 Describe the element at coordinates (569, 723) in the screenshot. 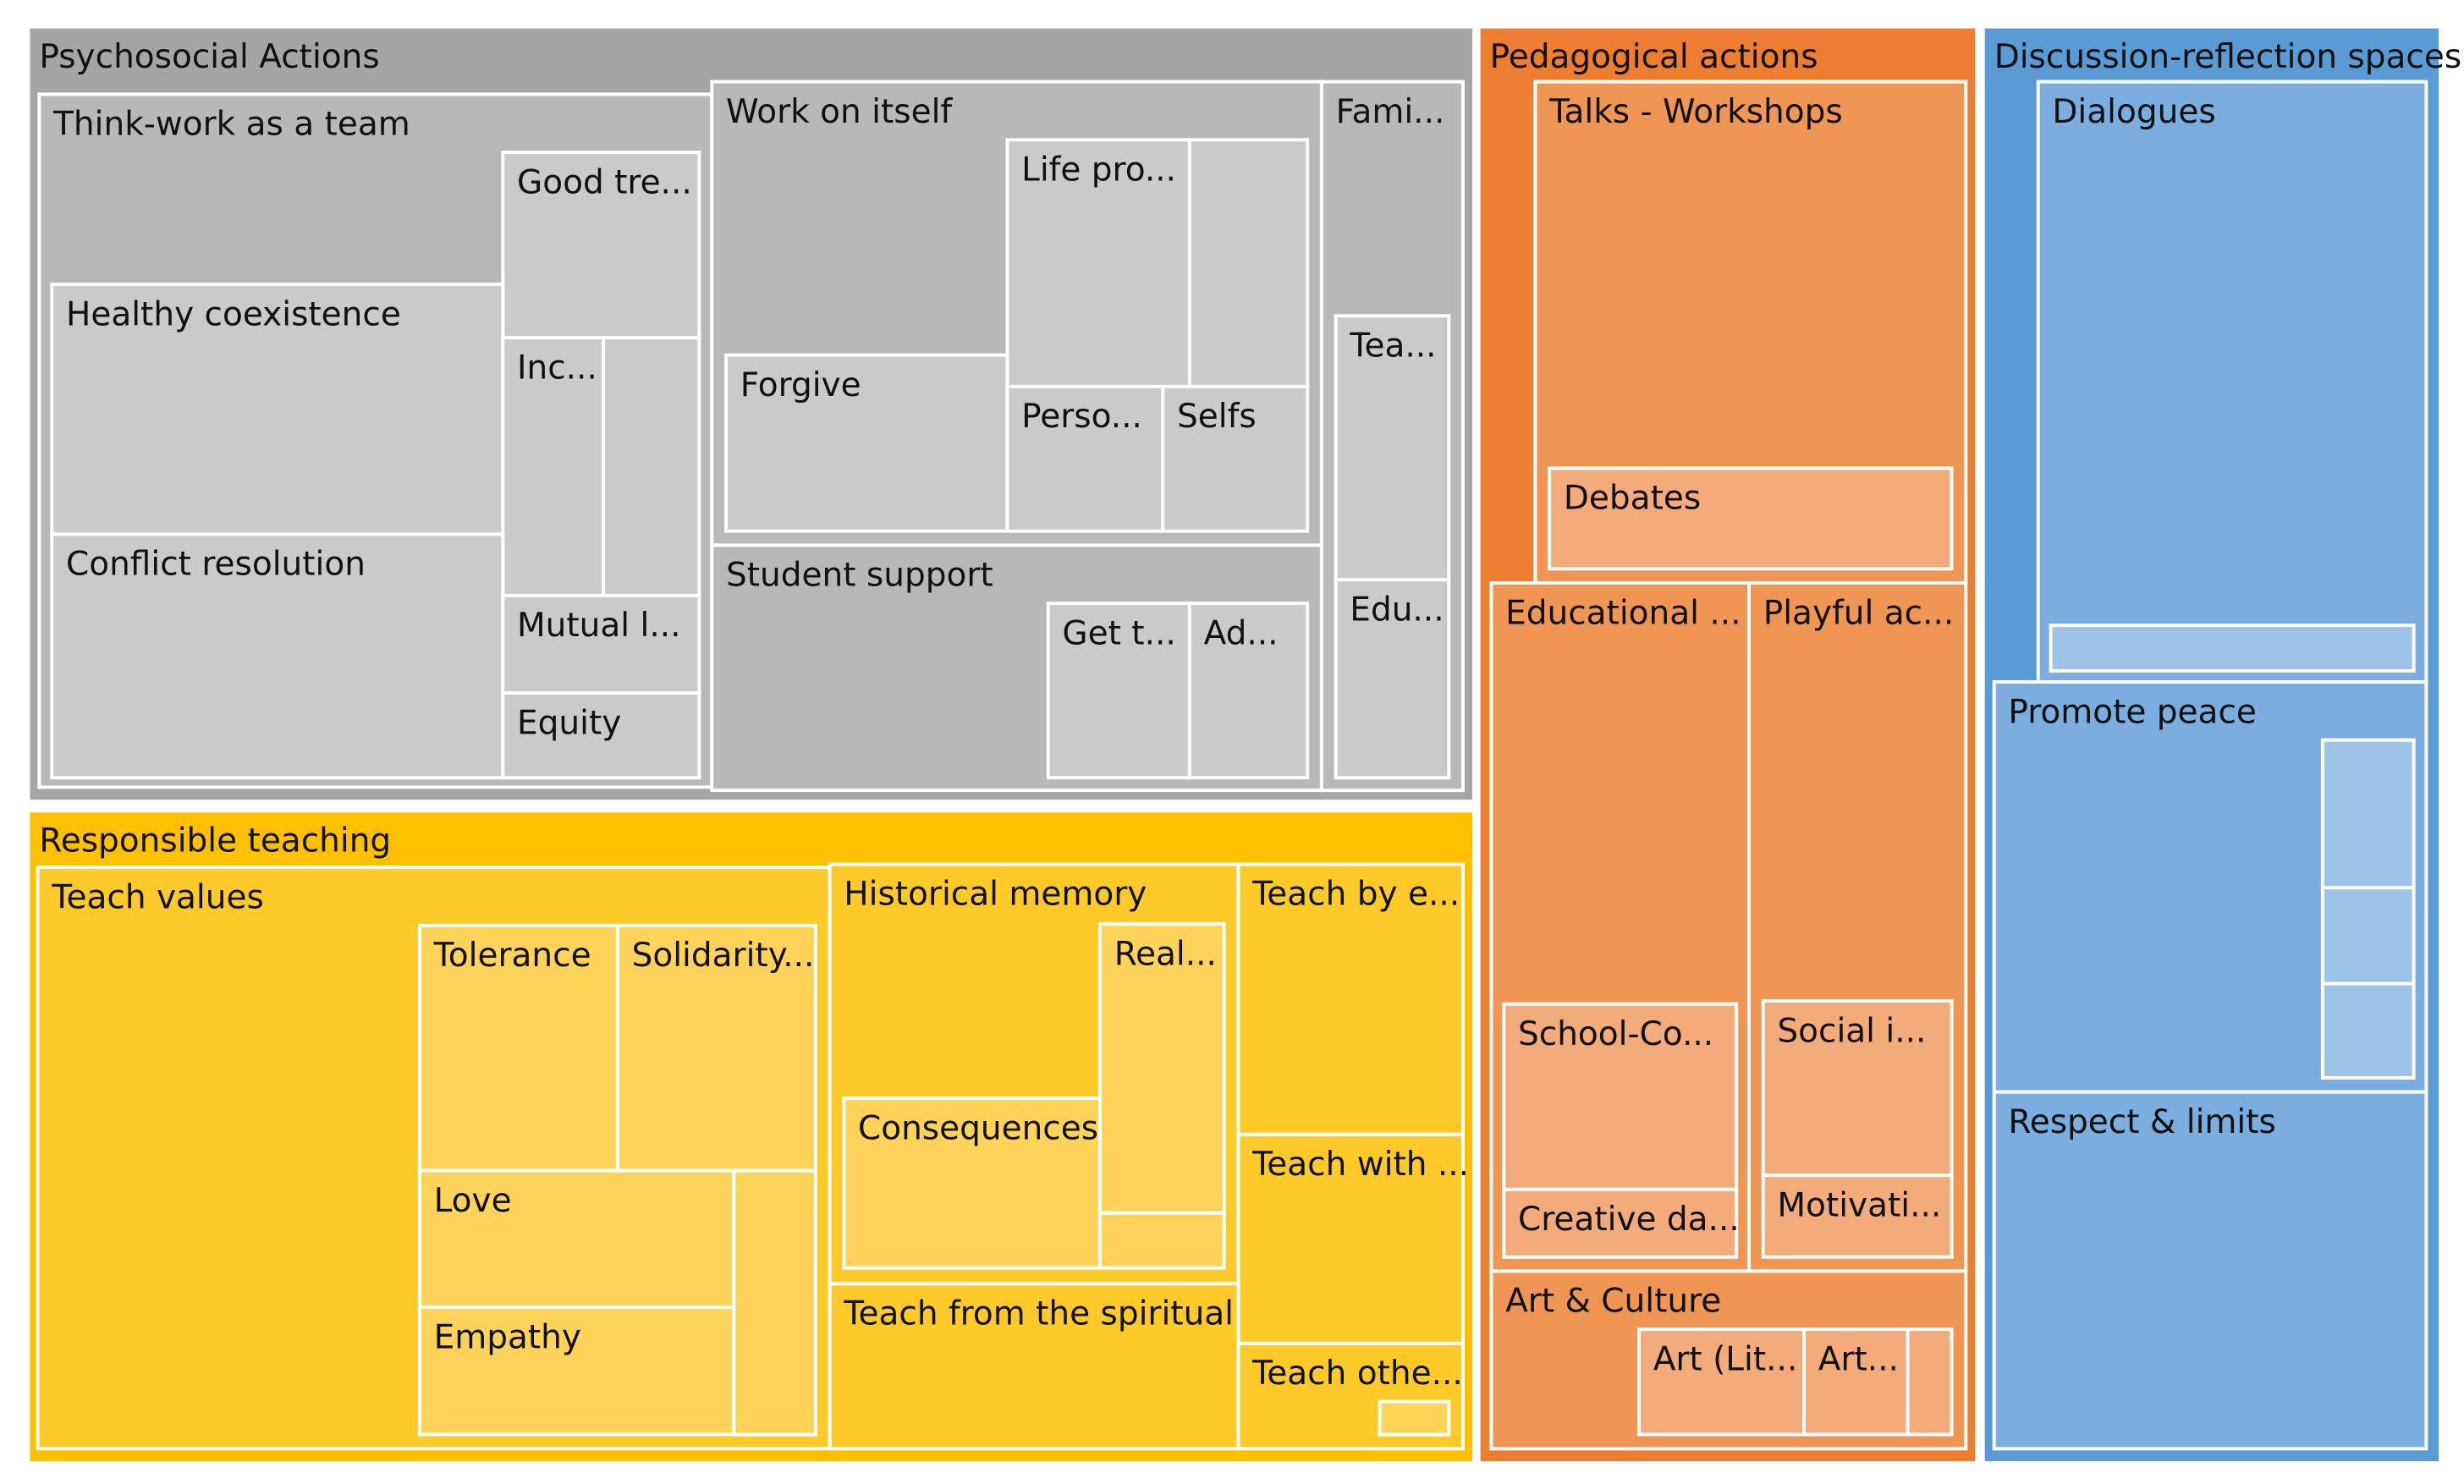

I see `treemap-label: Equity` at that location.